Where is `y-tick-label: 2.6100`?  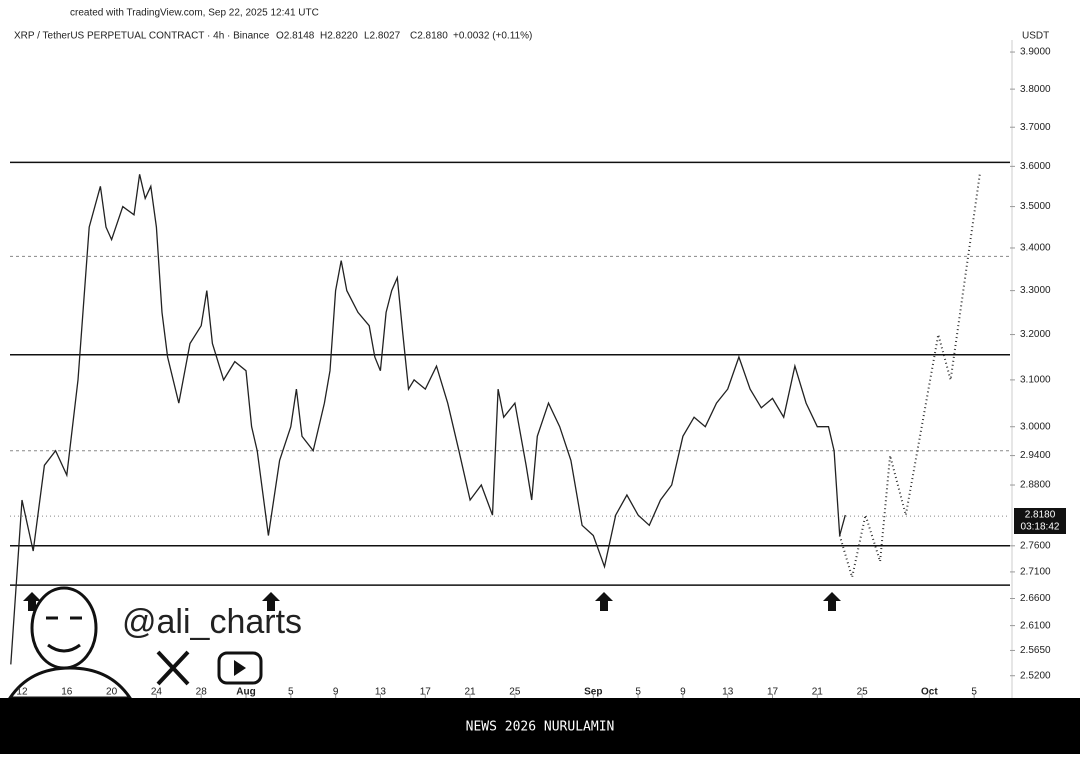
y-tick-label: 2.6100 is located at coordinates (1035, 625).